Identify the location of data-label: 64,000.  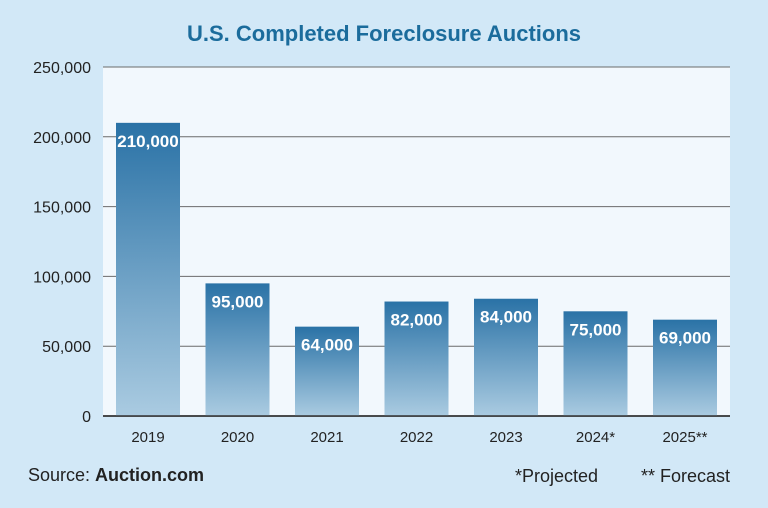
(327, 345).